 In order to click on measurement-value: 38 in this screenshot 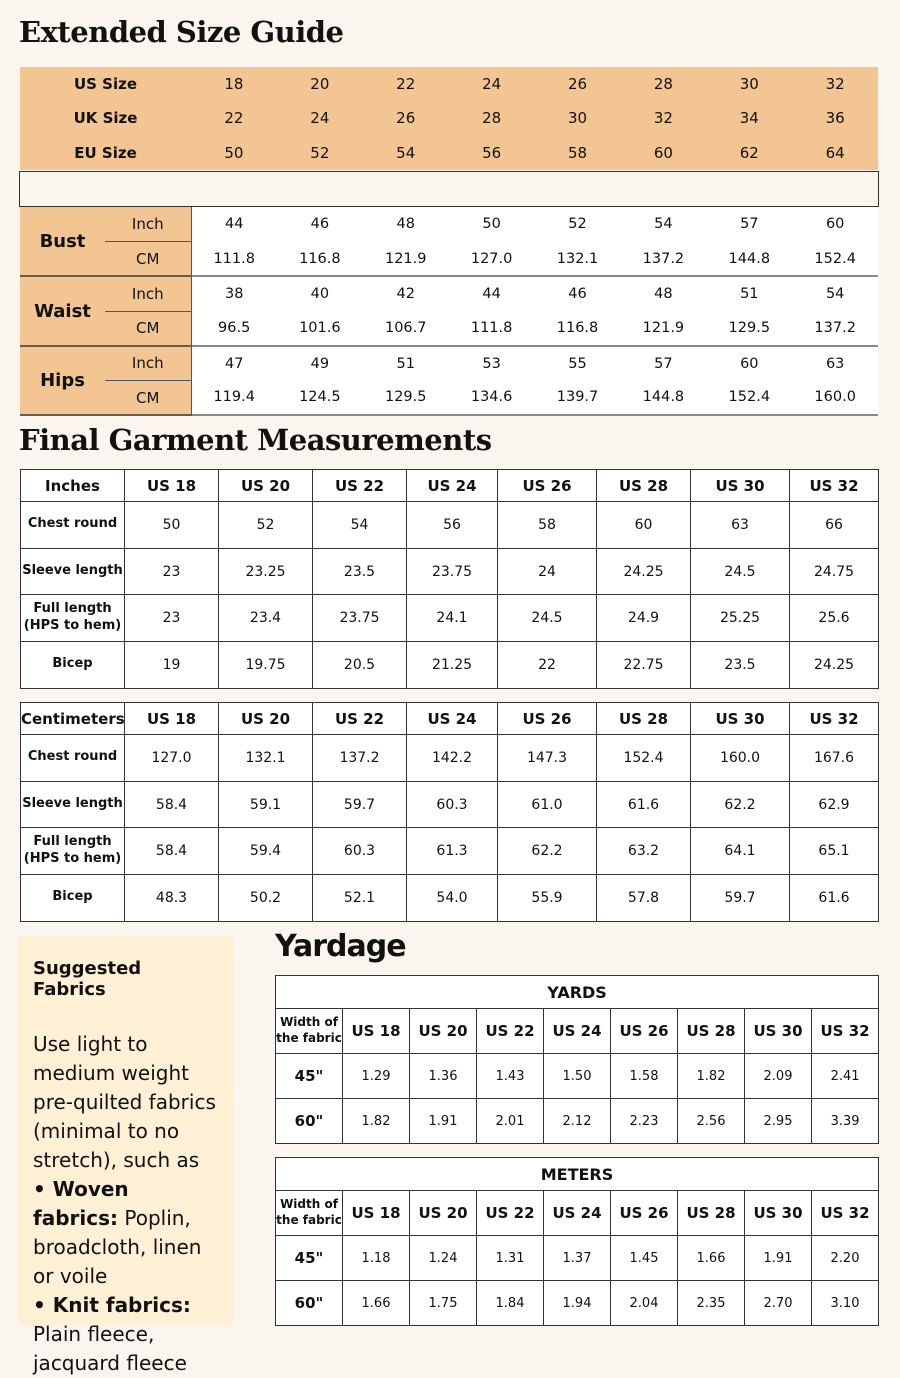, I will do `click(234, 294)`.